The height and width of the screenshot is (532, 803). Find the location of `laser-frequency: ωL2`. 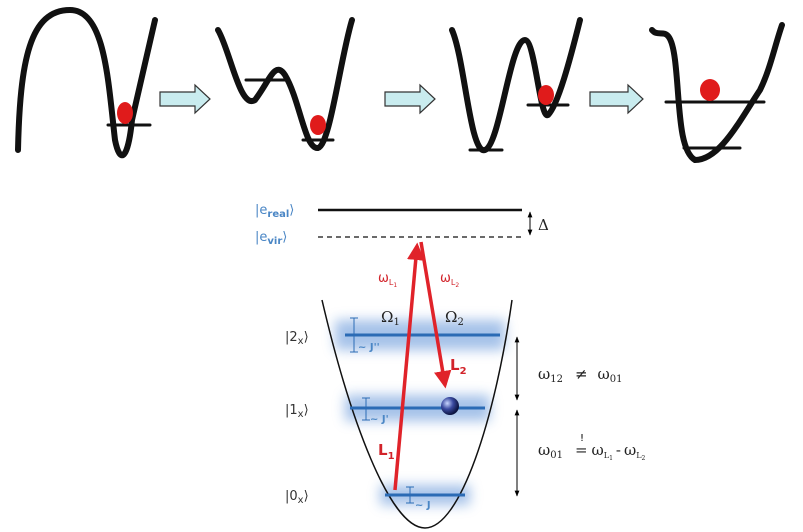

laser-frequency: ωL2 is located at coordinates (449, 280).